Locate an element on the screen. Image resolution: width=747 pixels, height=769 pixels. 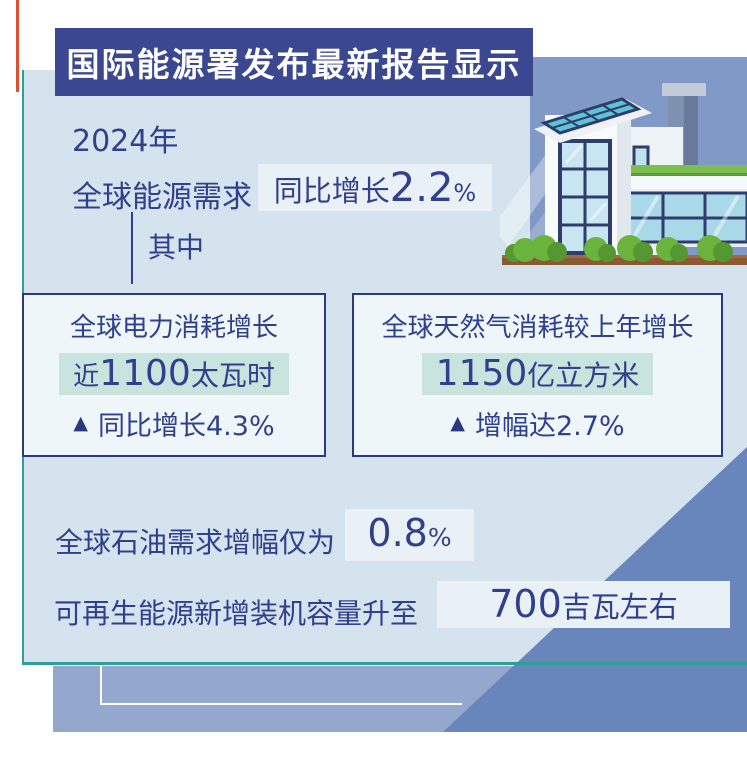
page-title: 国际能源署发布最新报告显示 is located at coordinates (294, 64).